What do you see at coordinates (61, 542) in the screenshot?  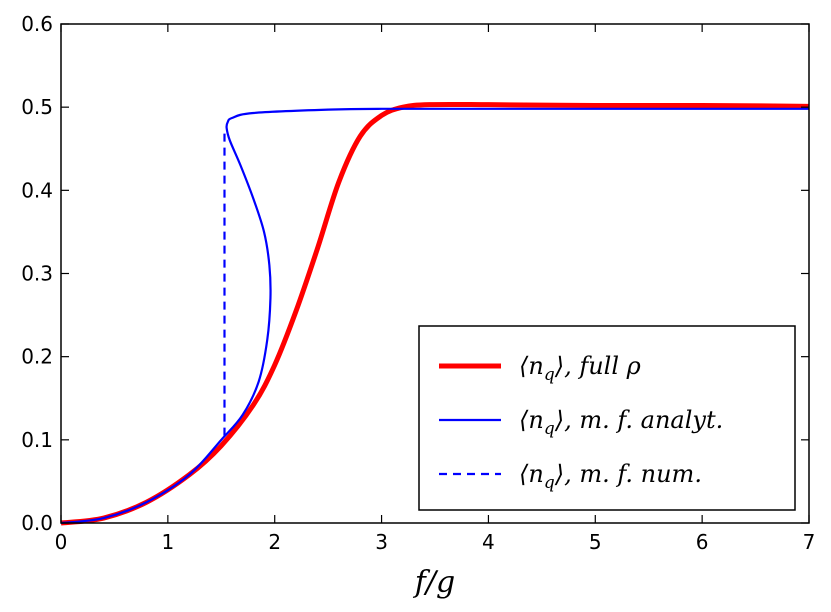 I see `x-tick-label: 0` at bounding box center [61, 542].